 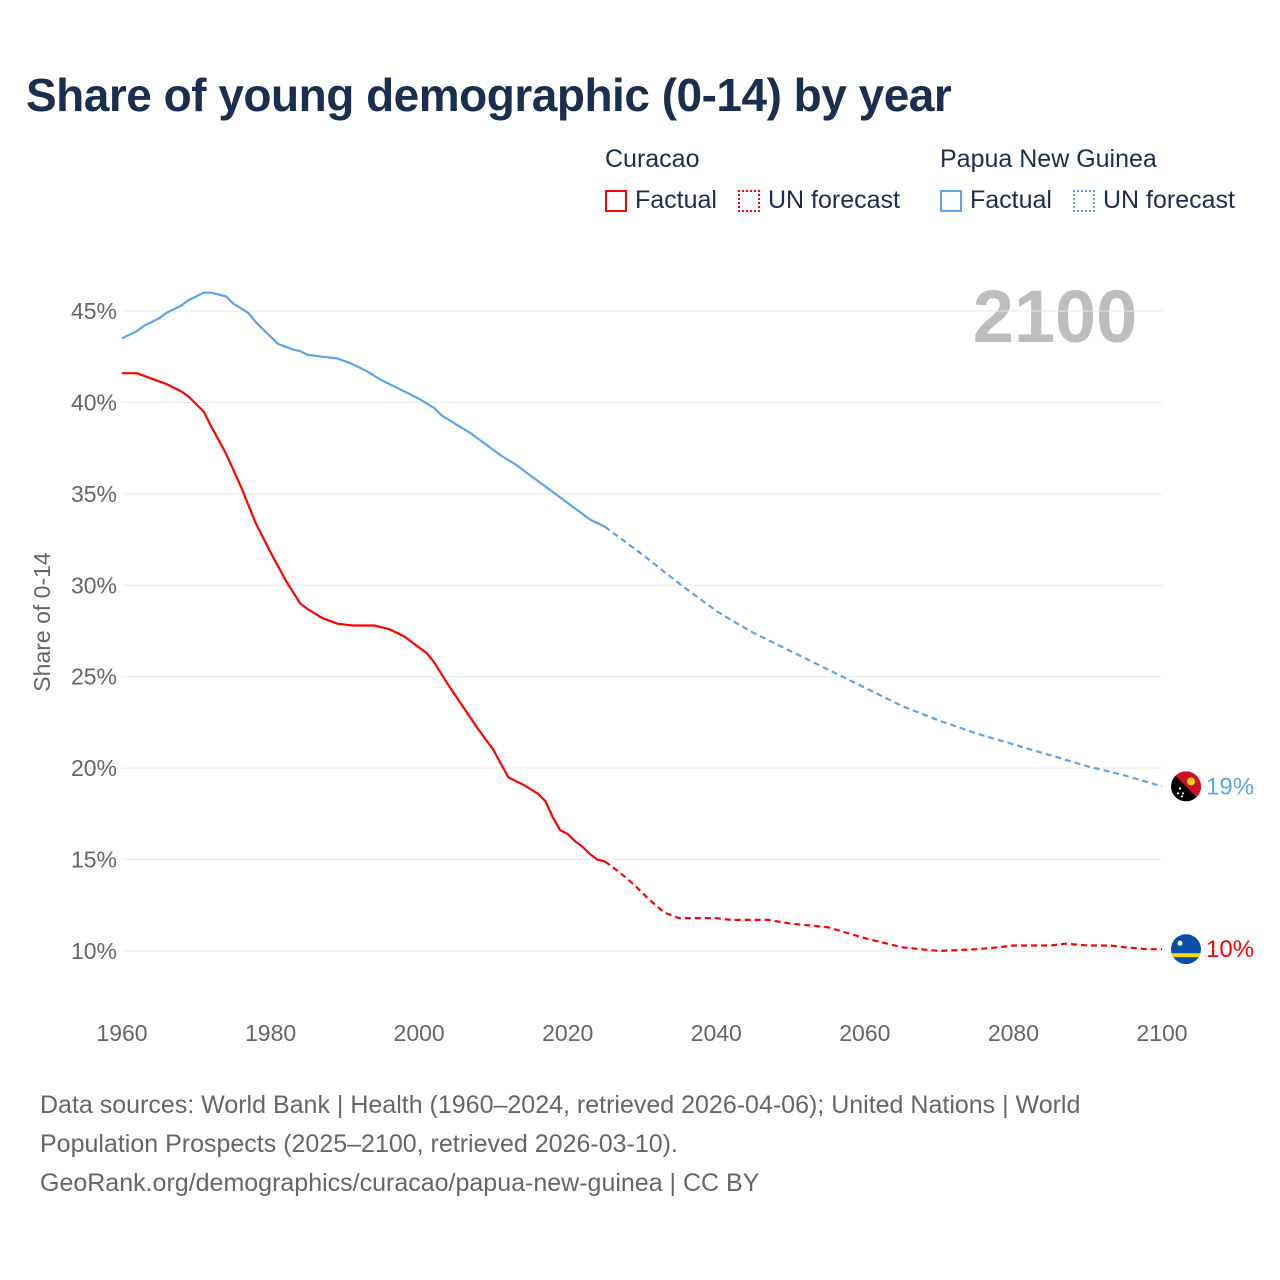 I want to click on x-tick-label: 1980, so click(x=270, y=1033).